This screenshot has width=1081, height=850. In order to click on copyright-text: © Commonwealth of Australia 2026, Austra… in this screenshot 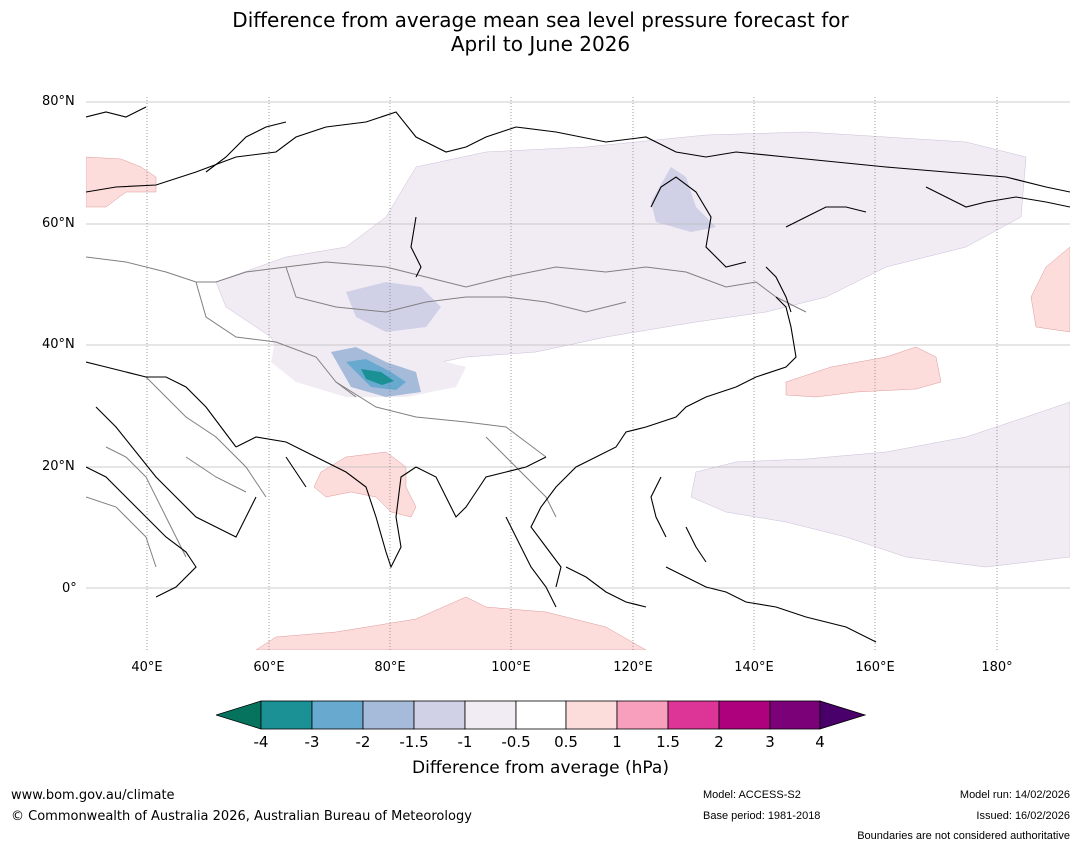, I will do `click(241, 816)`.